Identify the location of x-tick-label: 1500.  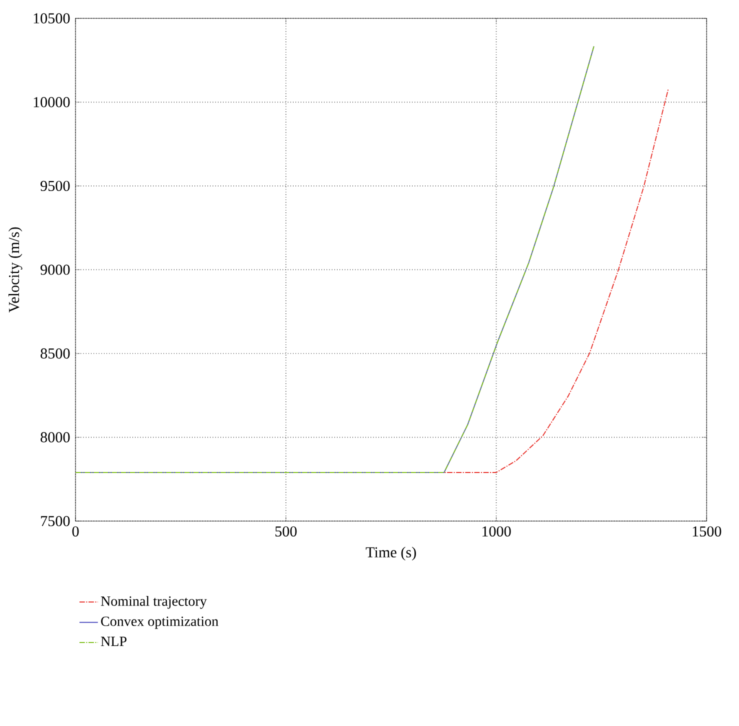
(707, 531).